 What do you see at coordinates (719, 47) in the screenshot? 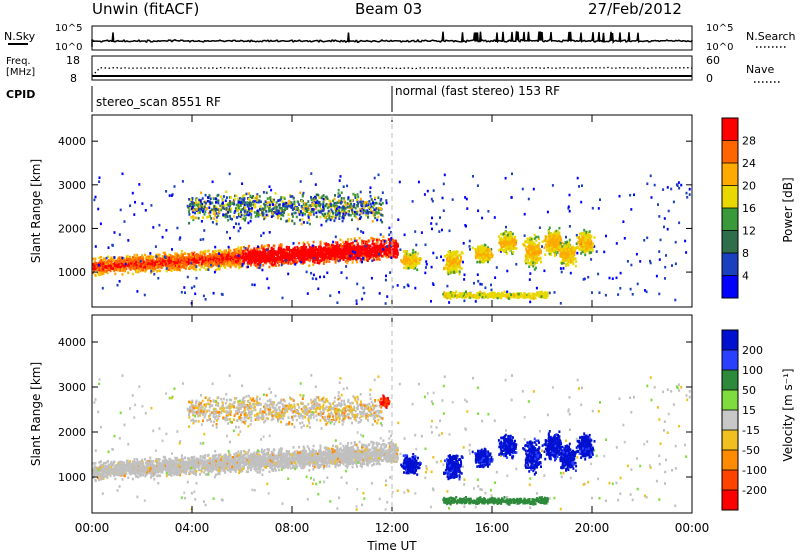
I see `nsearch-tick-bottom: 10^0` at bounding box center [719, 47].